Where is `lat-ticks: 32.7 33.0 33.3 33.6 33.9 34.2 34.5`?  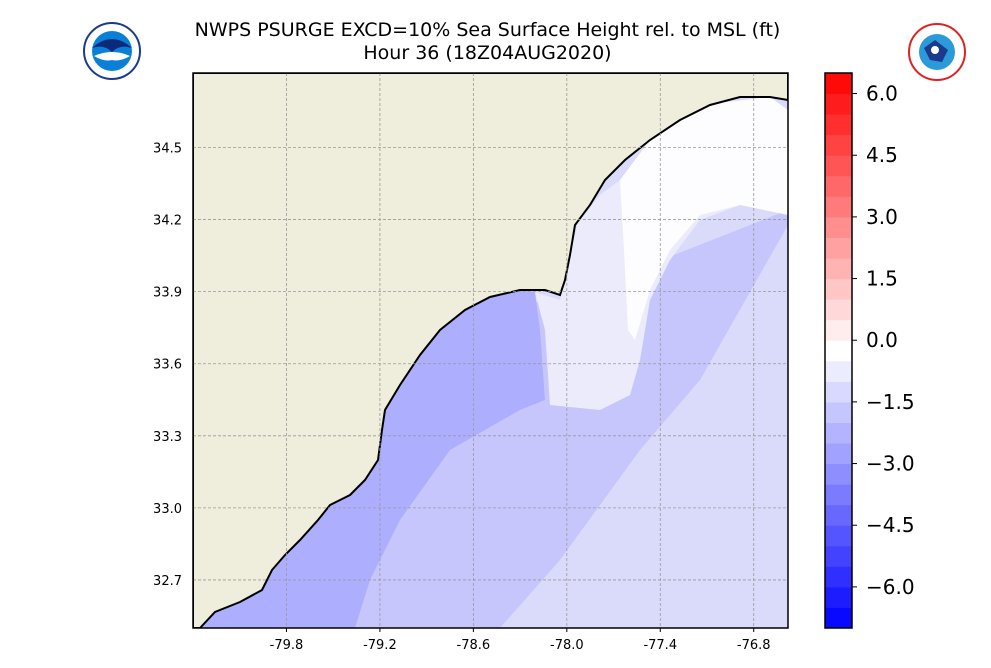
lat-ticks: 32.7 33.0 33.3 33.6 33.9 34.2 34.5 is located at coordinates (167, 364).